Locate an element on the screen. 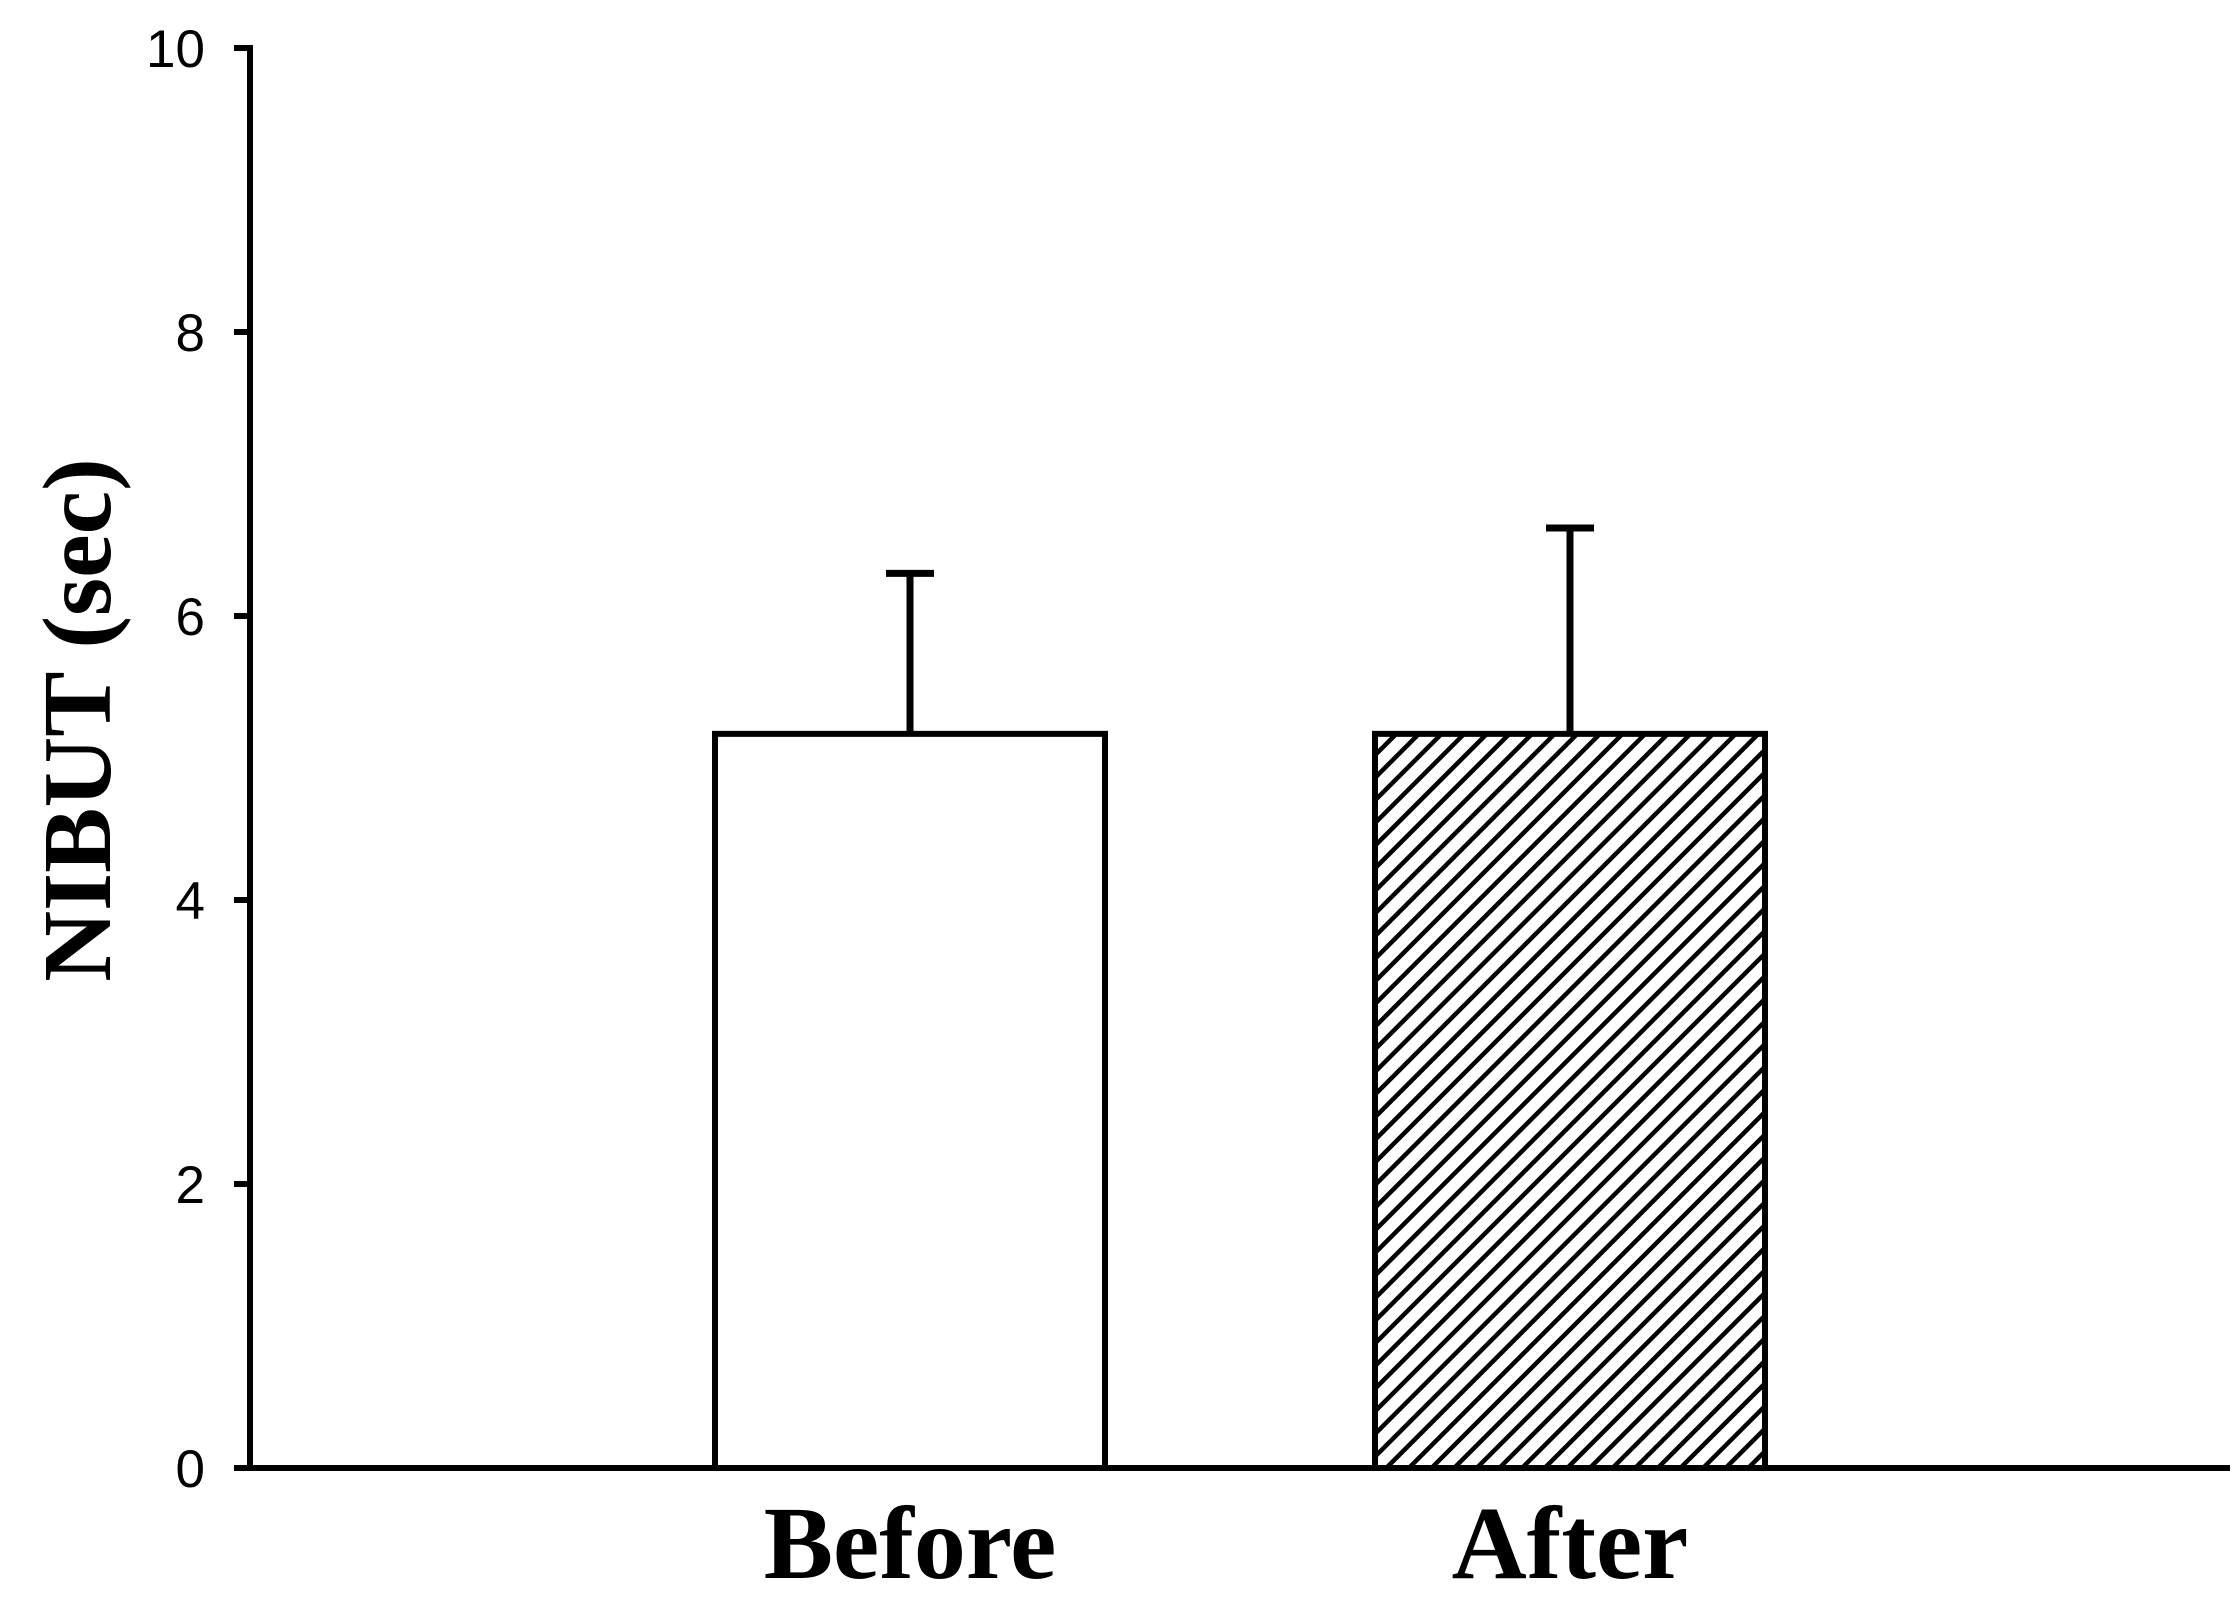 This screenshot has height=1609, width=2240. y-axis-title: NIBUT (sec) is located at coordinates (78, 720).